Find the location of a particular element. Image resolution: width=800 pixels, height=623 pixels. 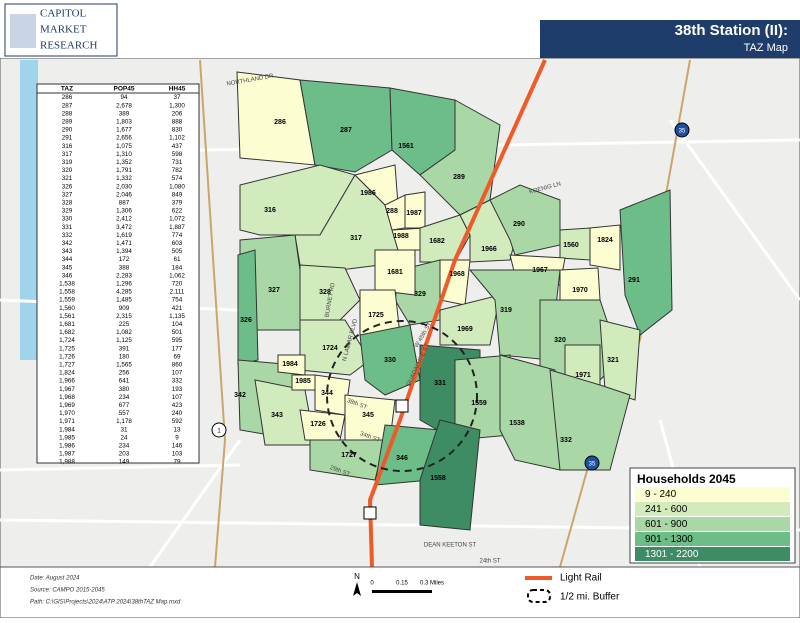

table-cell: 289 is located at coordinates (67, 121).